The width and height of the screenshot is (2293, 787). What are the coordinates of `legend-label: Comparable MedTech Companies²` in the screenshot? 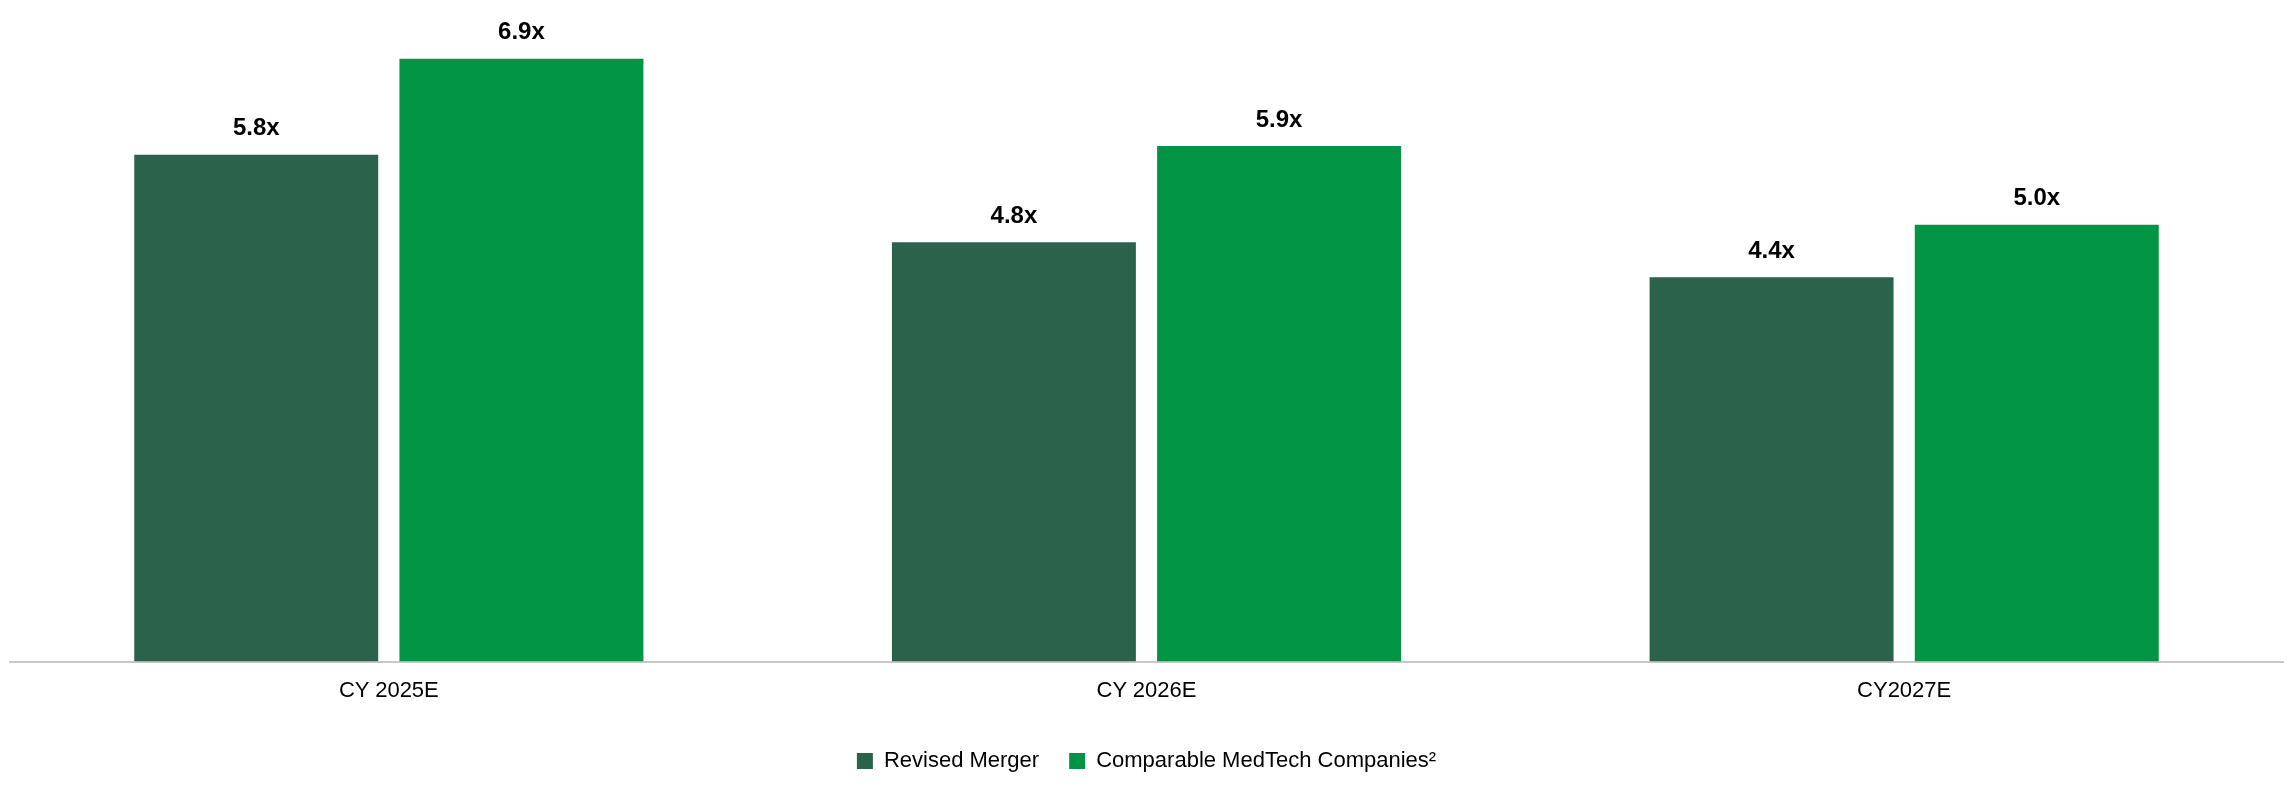 It's located at (1266, 760).